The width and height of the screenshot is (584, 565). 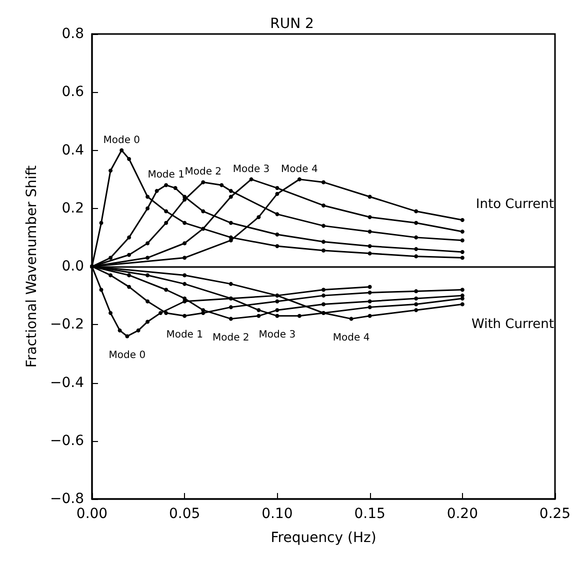 What do you see at coordinates (292, 24) in the screenshot?
I see `chart-title: RUN 2` at bounding box center [292, 24].